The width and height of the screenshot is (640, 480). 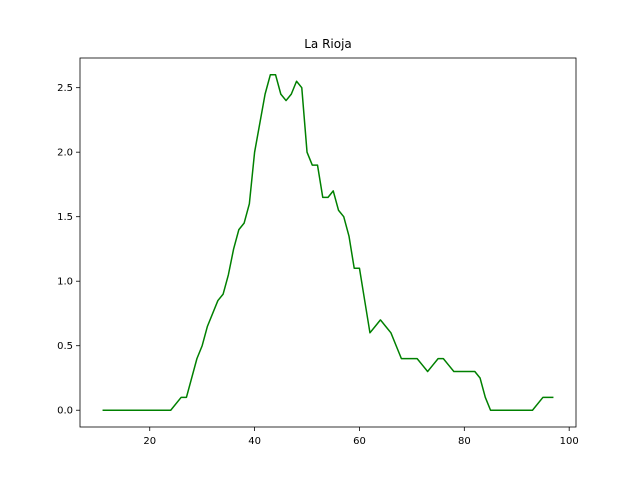 What do you see at coordinates (65, 411) in the screenshot?
I see `y-tick-label: 0.0` at bounding box center [65, 411].